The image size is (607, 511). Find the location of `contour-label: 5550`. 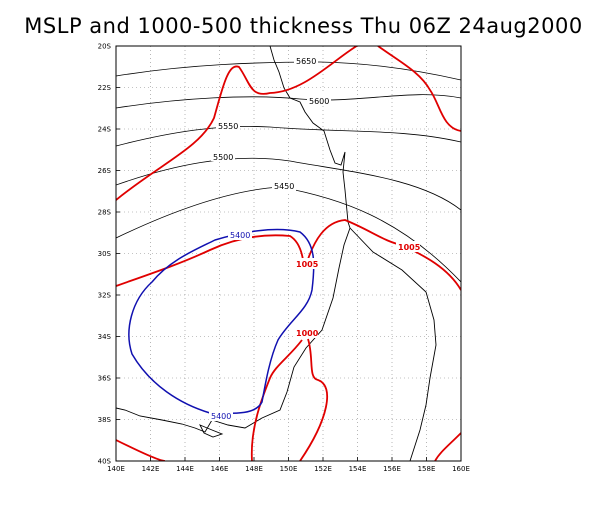

contour-label: 5550 is located at coordinates (228, 126).